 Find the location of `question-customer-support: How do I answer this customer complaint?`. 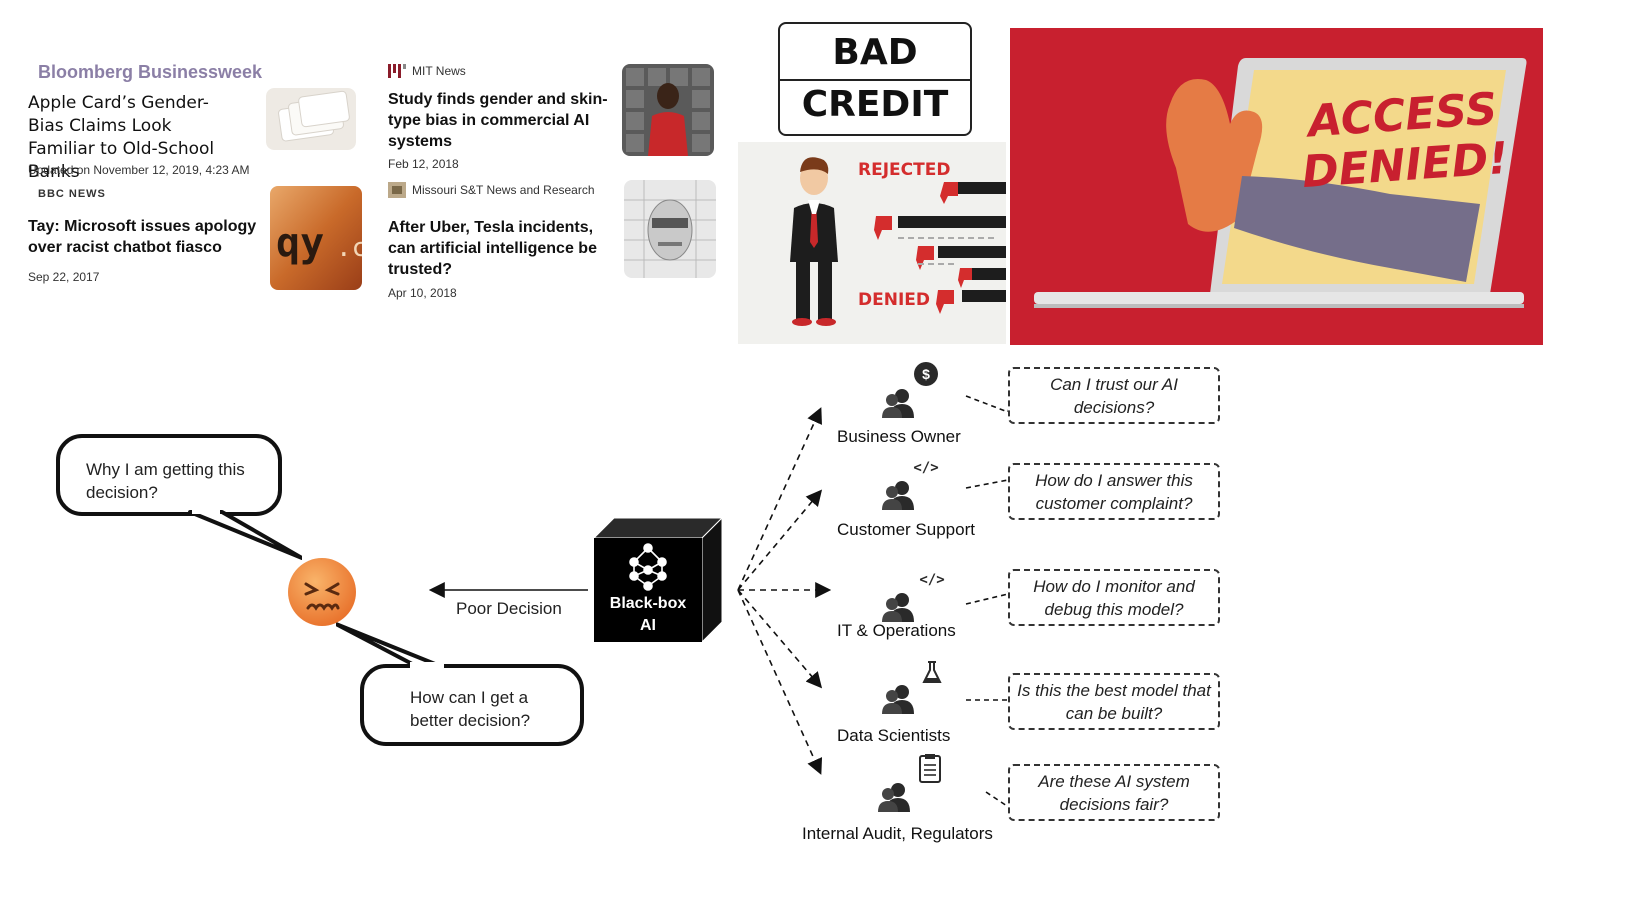

question-customer-support: How do I answer this customer complaint? is located at coordinates (1114, 491).